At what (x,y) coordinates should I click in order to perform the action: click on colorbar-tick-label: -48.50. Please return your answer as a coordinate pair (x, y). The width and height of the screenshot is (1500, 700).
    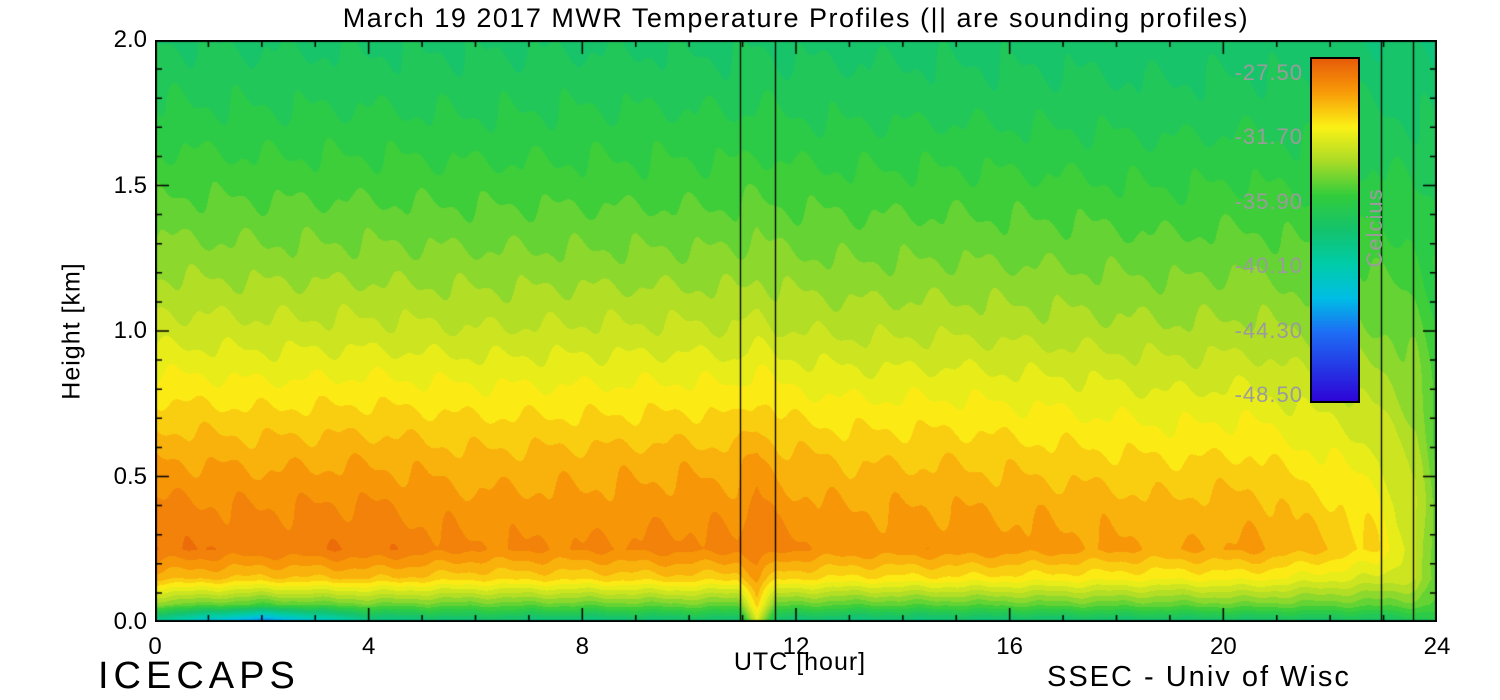
    Looking at the image, I should click on (1268, 394).